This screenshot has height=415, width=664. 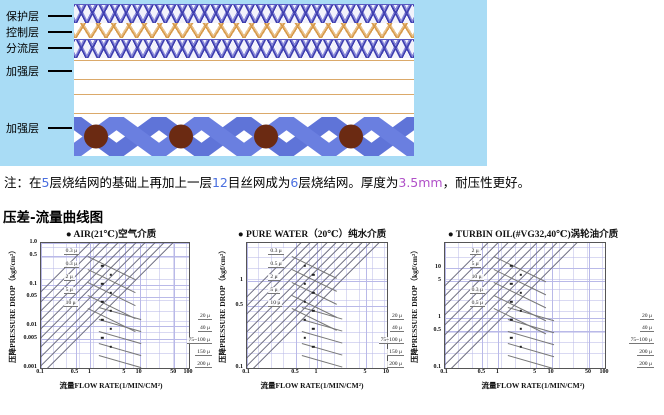 What do you see at coordinates (438, 267) in the screenshot?
I see `y-tick-label: 10` at bounding box center [438, 267].